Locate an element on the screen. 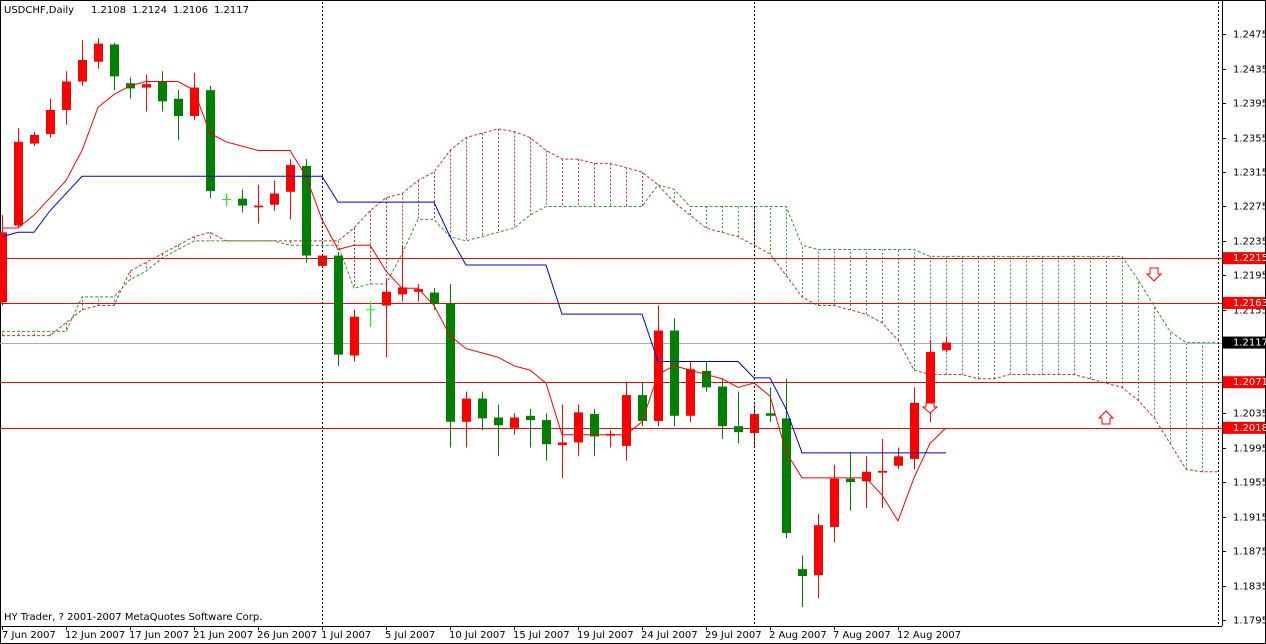 The width and height of the screenshot is (1266, 644). arrow-down-icon is located at coordinates (930, 408).